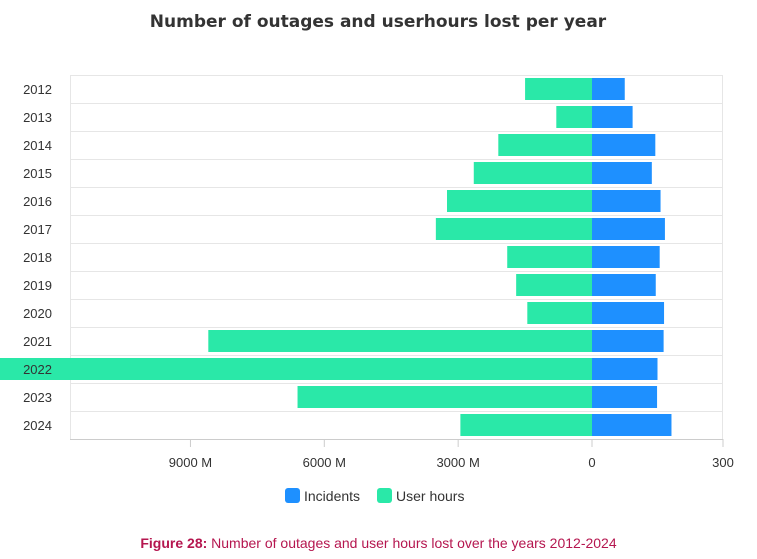  What do you see at coordinates (37, 313) in the screenshot?
I see `y-tick-label: 2020` at bounding box center [37, 313].